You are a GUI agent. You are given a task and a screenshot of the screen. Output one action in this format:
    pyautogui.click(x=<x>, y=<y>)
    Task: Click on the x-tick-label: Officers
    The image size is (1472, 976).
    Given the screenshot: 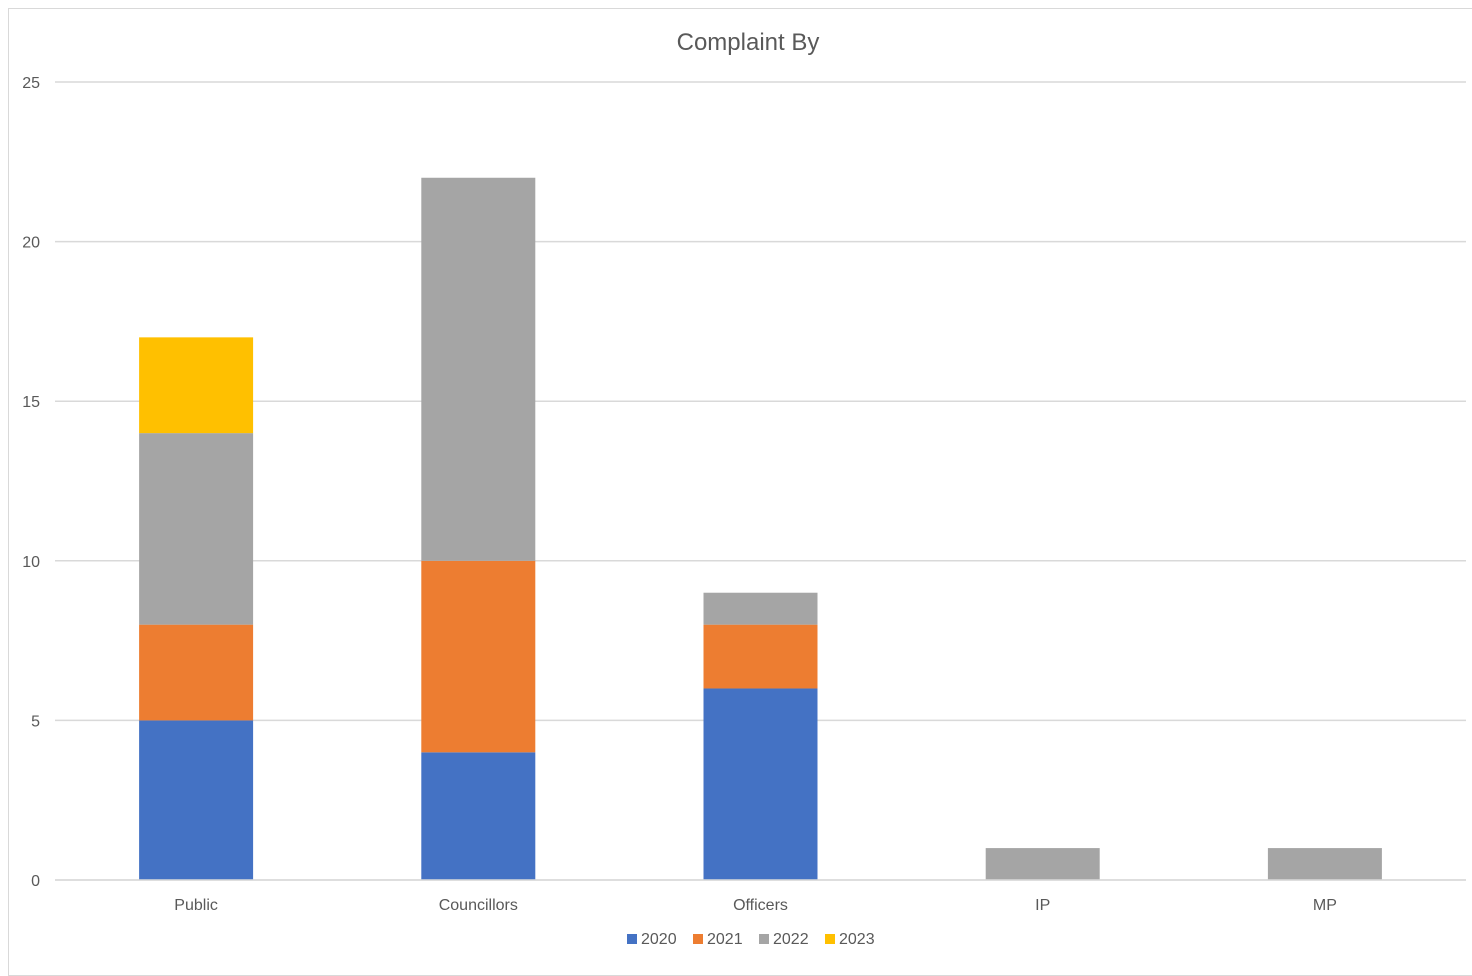 What is the action you would take?
    pyautogui.click(x=760, y=905)
    